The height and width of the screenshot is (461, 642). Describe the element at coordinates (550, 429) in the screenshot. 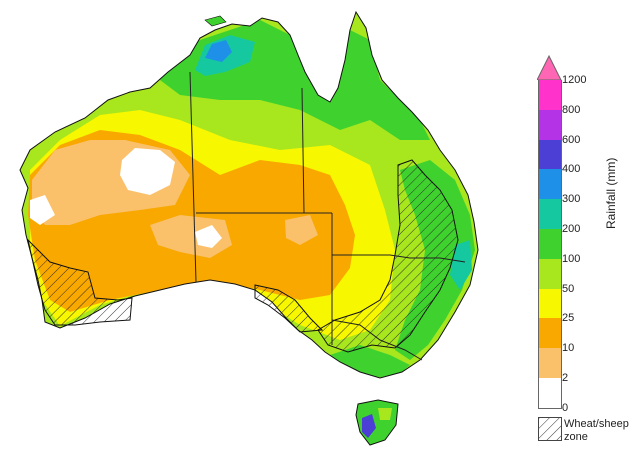

I see `hatch-swatch` at that location.